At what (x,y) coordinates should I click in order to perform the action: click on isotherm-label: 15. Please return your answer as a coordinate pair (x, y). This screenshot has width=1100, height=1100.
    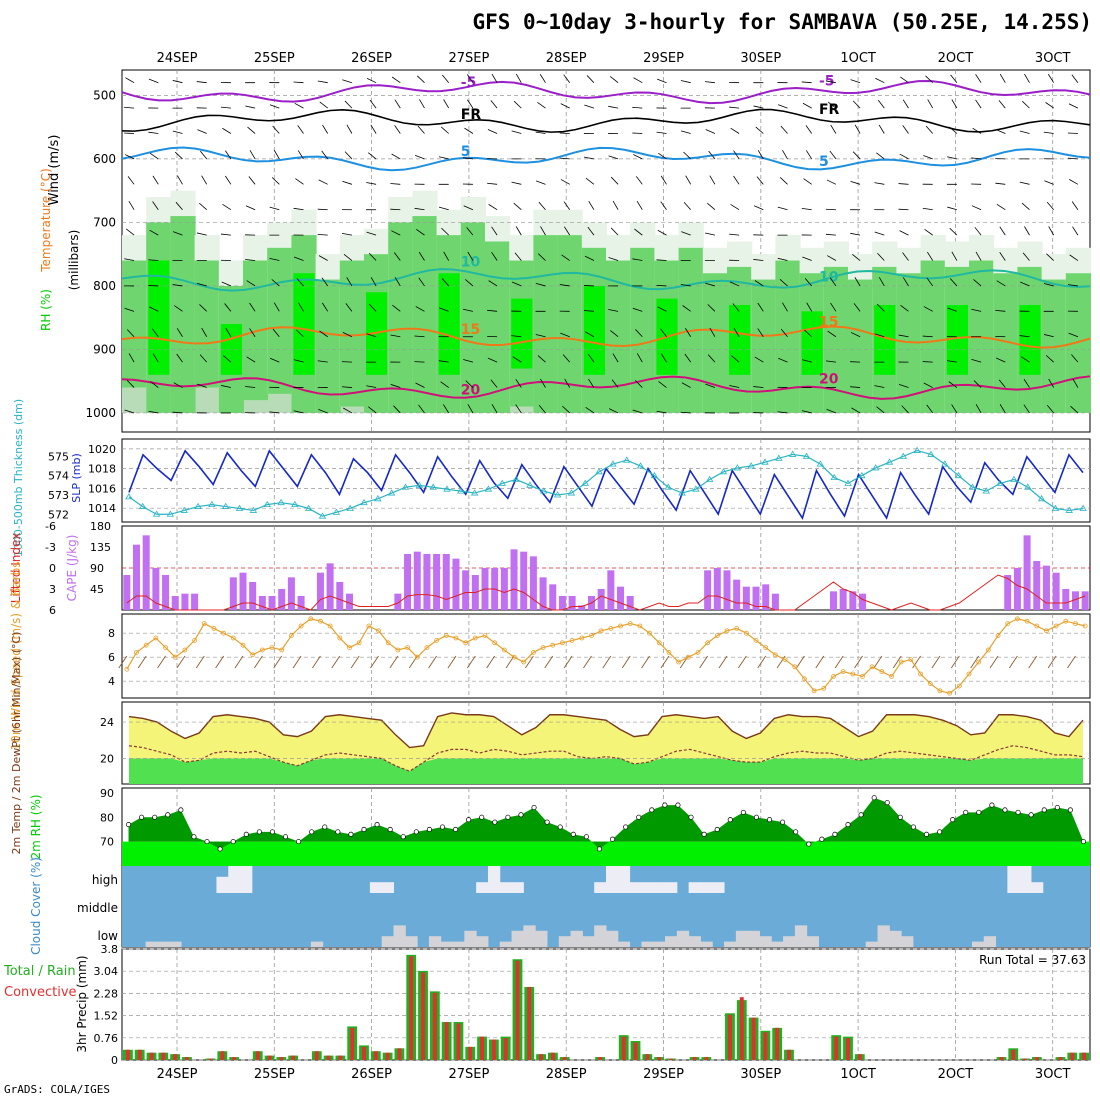
    Looking at the image, I should click on (470, 330).